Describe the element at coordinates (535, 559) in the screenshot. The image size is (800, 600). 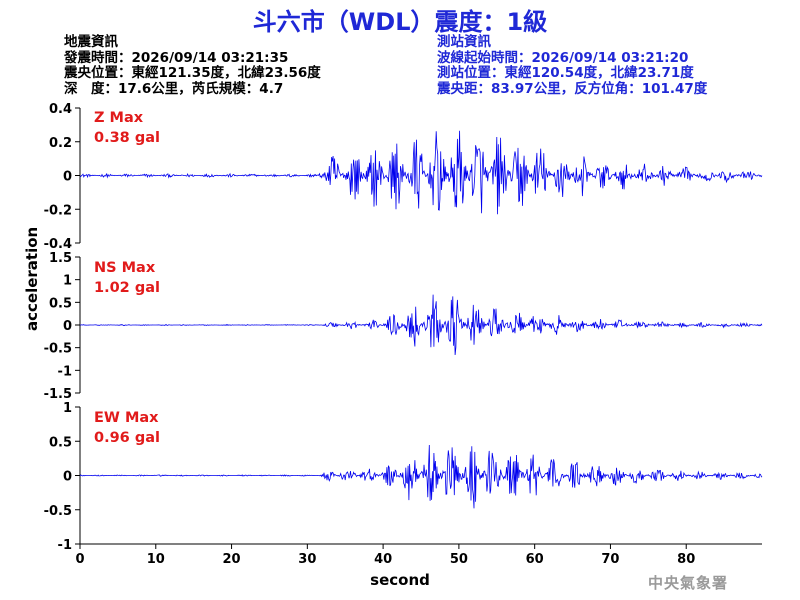
I see `x-tick-label: 60` at that location.